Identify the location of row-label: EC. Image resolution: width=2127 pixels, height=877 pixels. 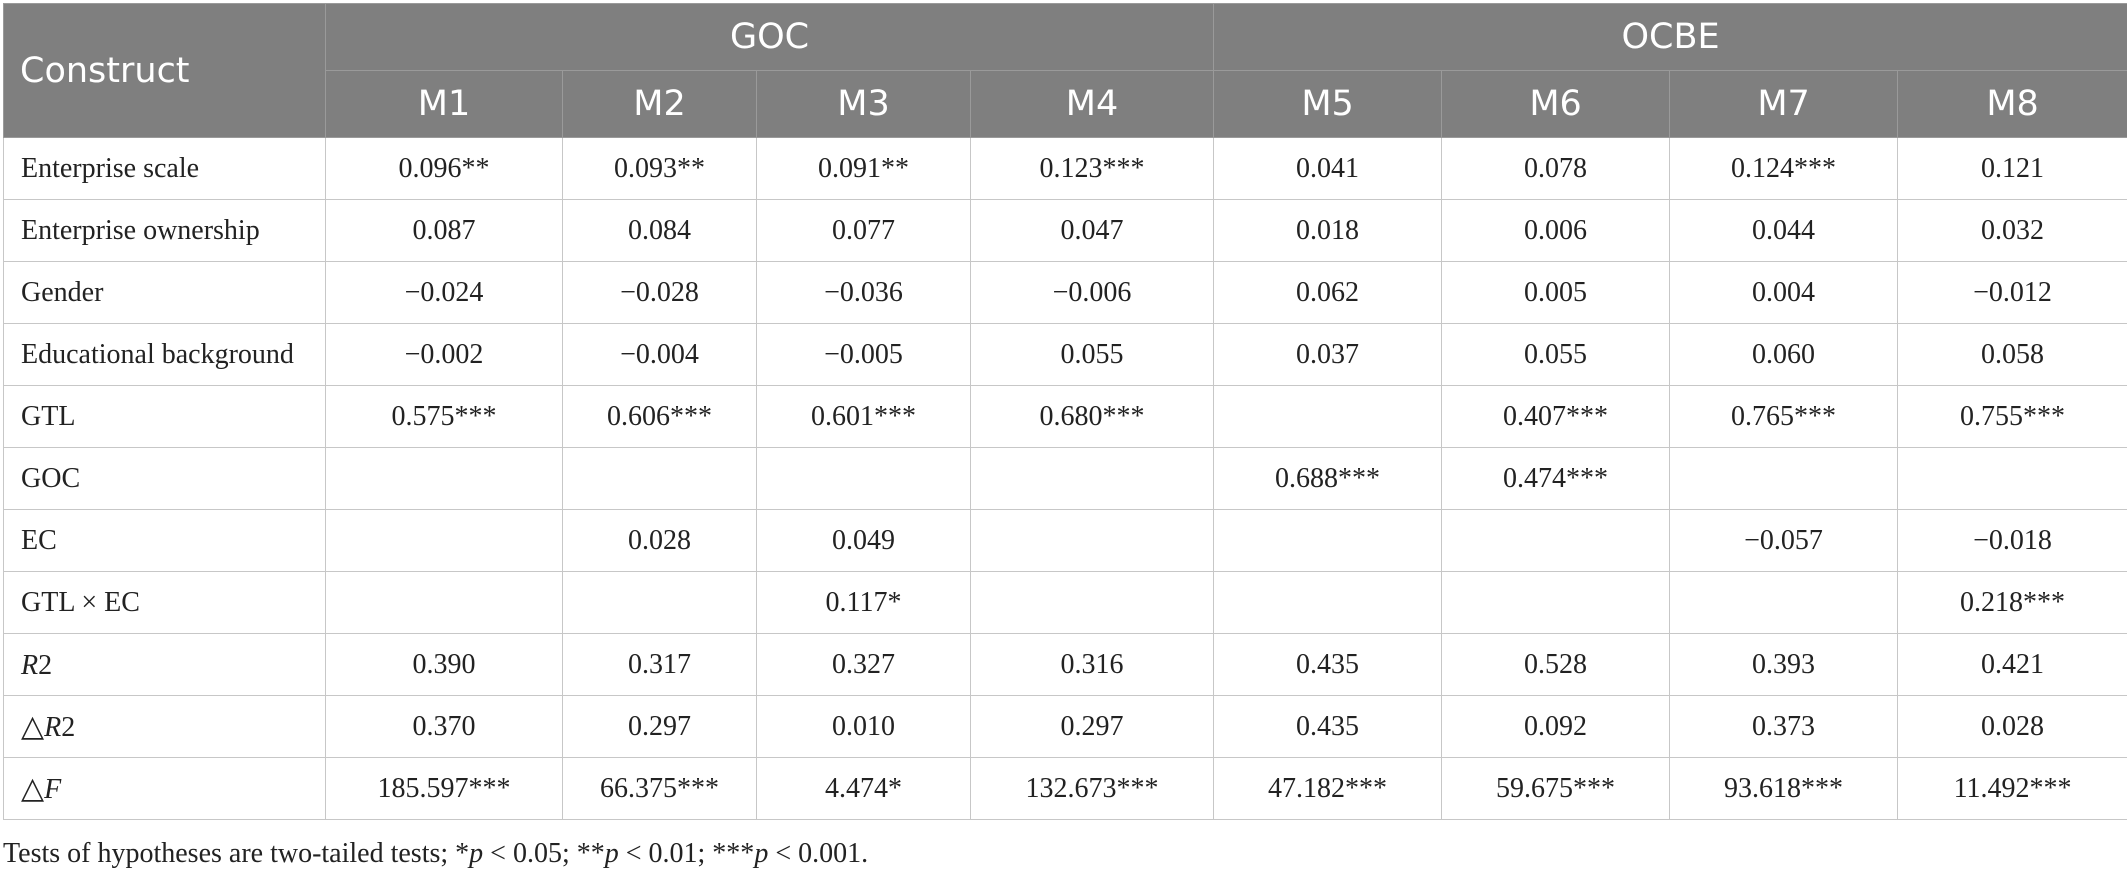
(164, 540).